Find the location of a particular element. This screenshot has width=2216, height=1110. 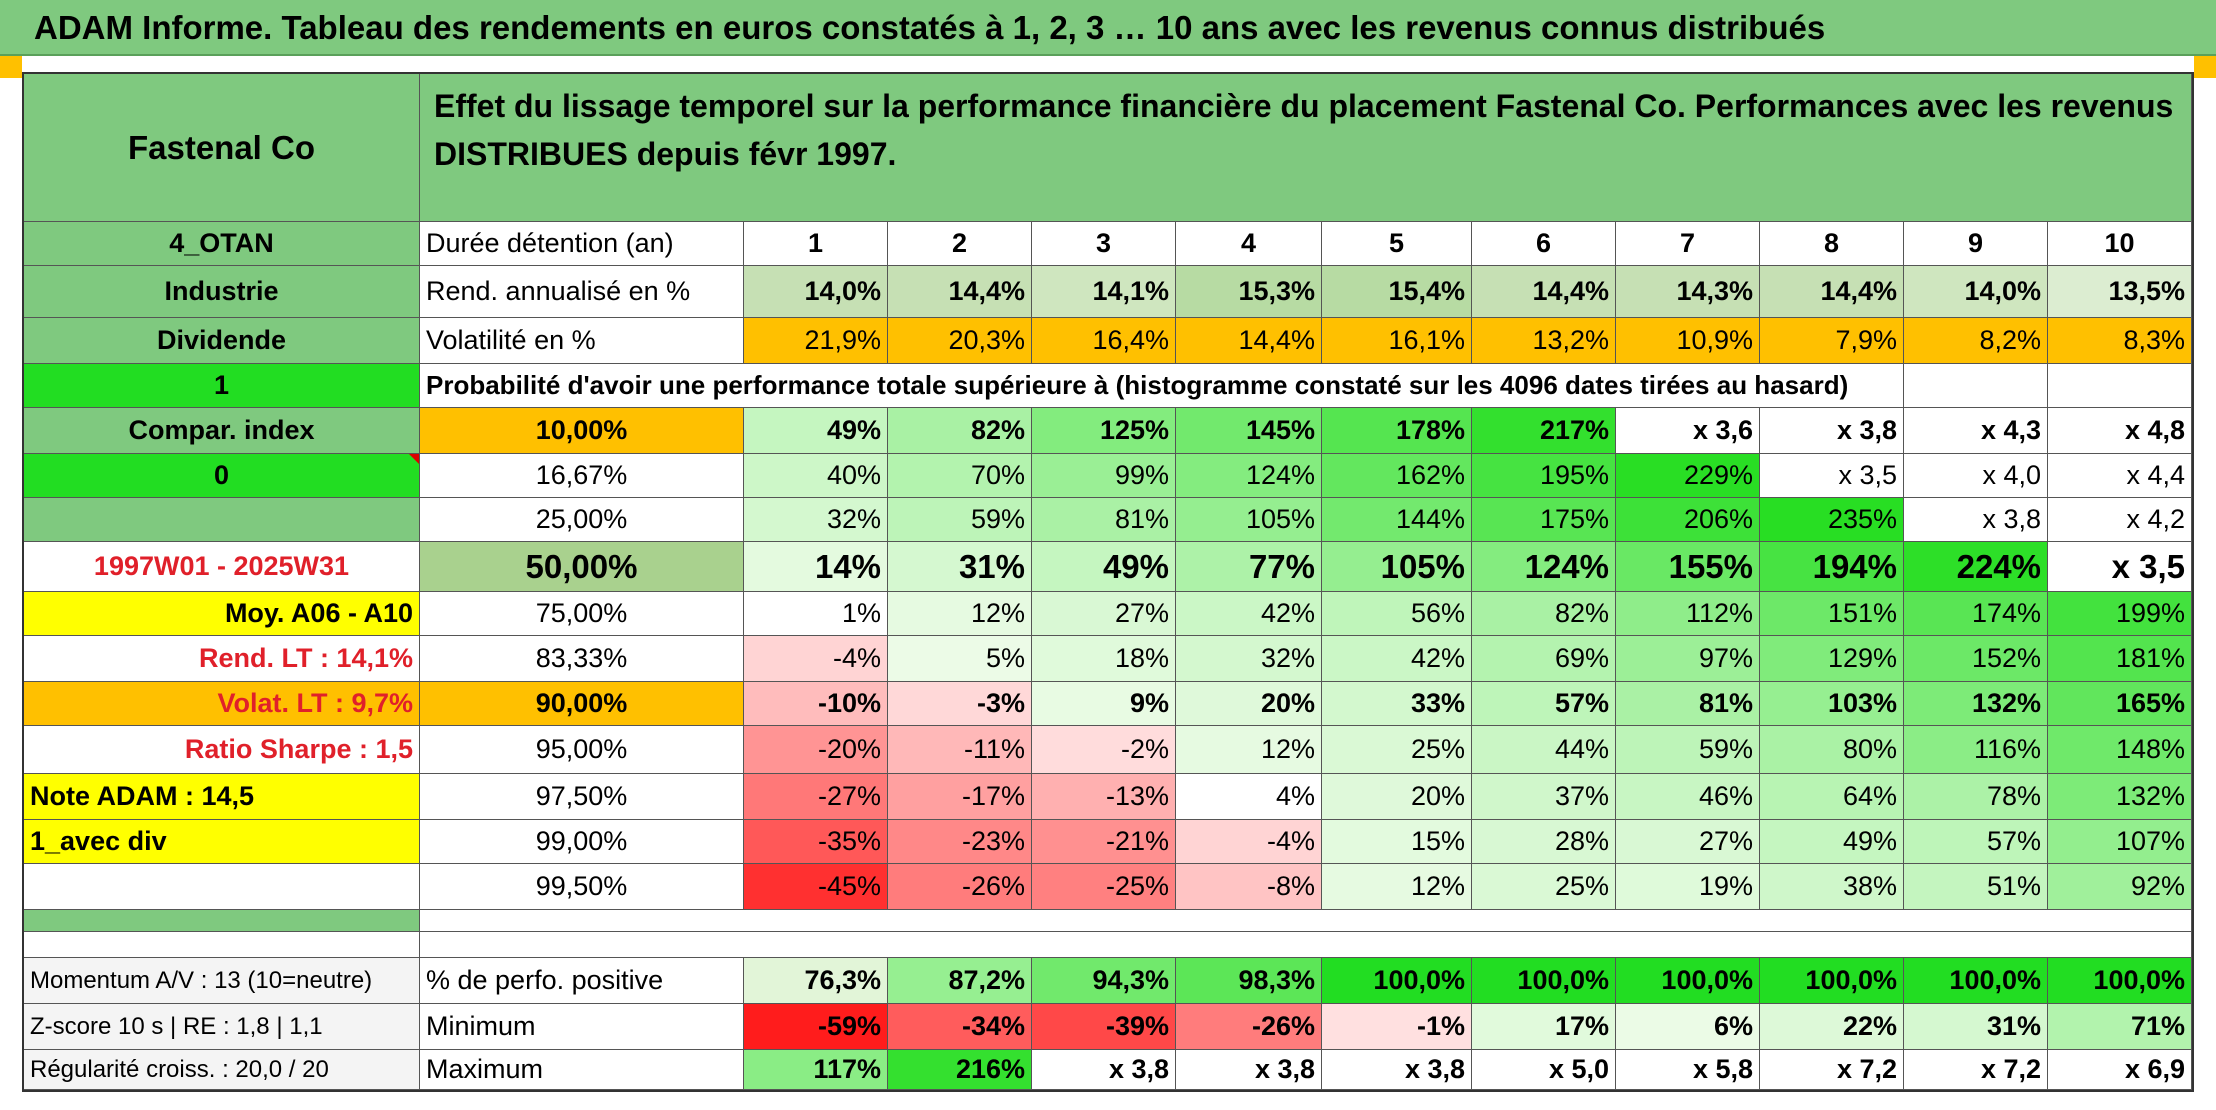

rend-value: 14,1% is located at coordinates (1104, 292).